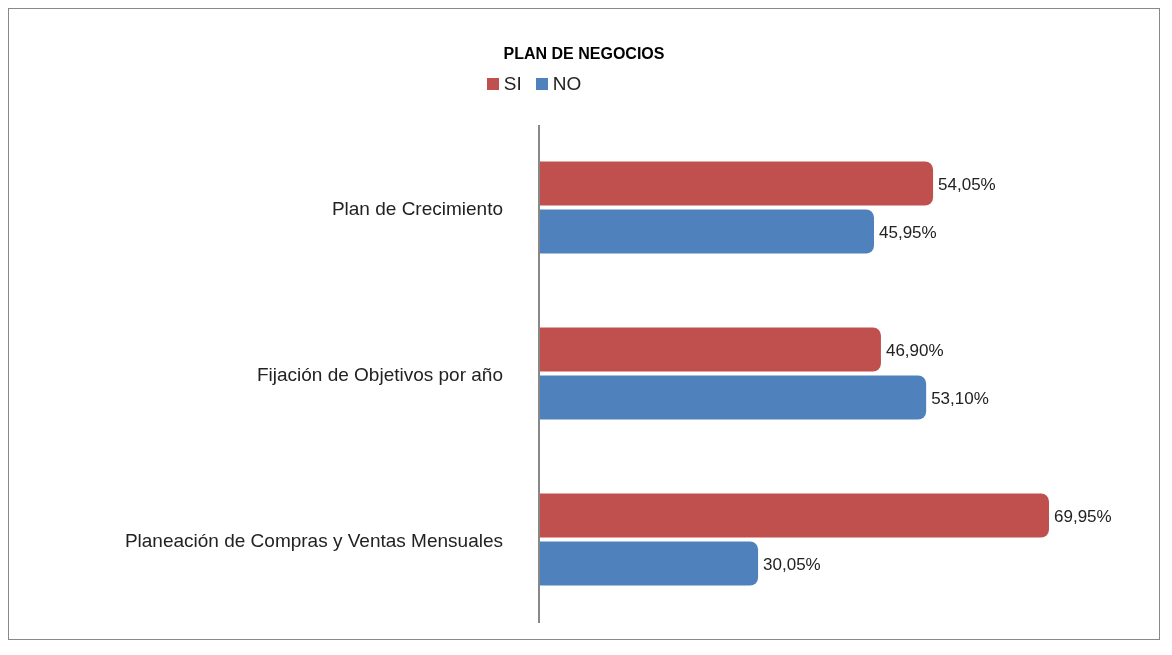  I want to click on legend-label: NO, so click(567, 84).